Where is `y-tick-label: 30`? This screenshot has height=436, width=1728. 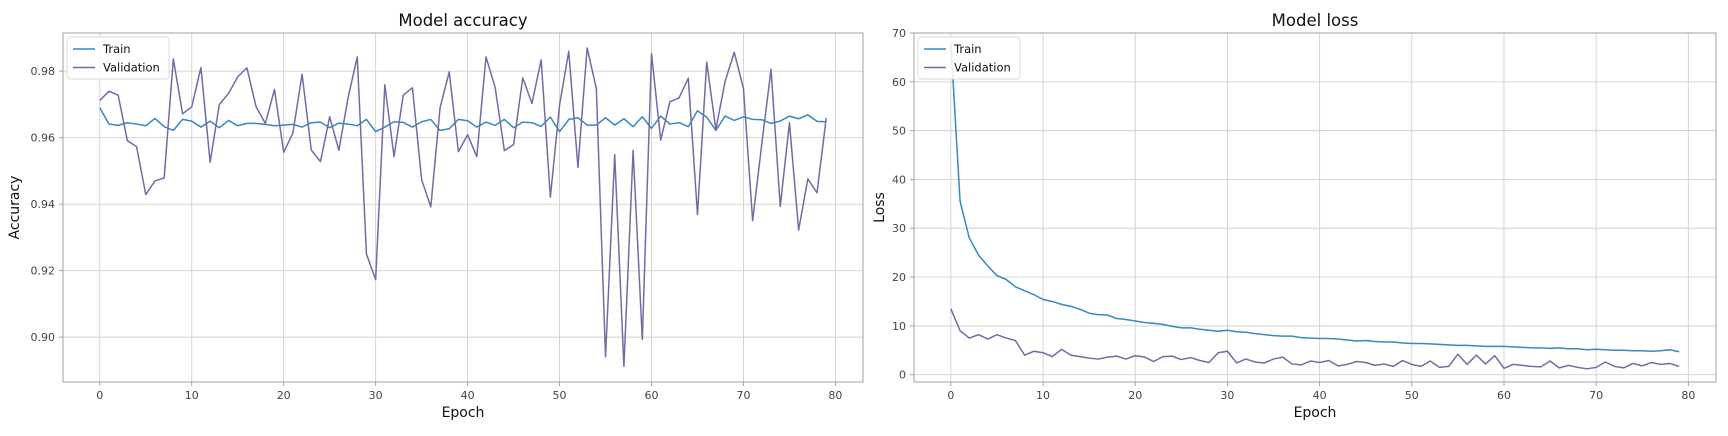
y-tick-label: 30 is located at coordinates (899, 228).